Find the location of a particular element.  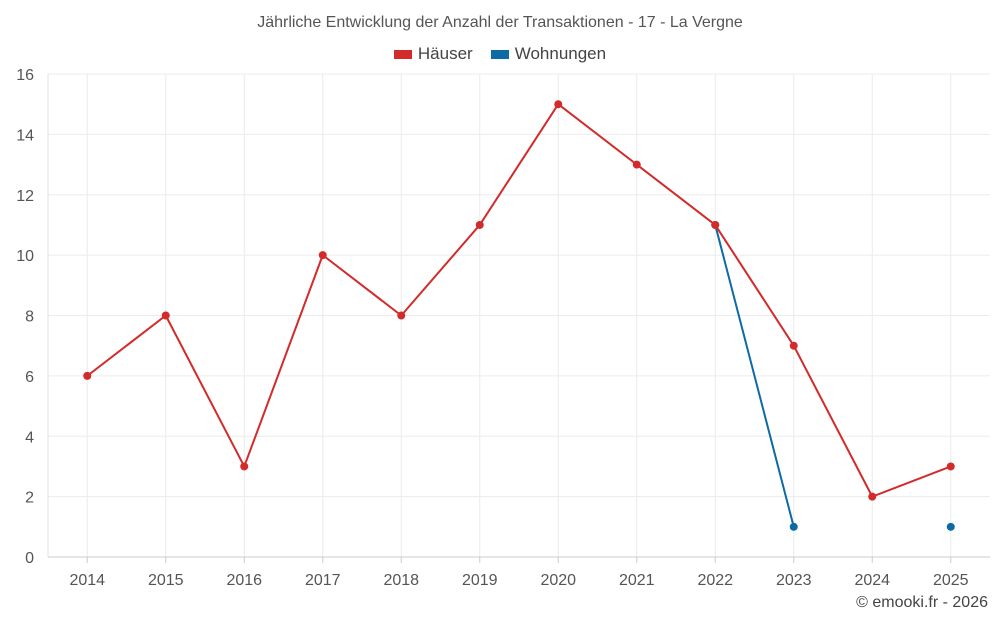

legend-swatch-wohnungen is located at coordinates (499, 54).